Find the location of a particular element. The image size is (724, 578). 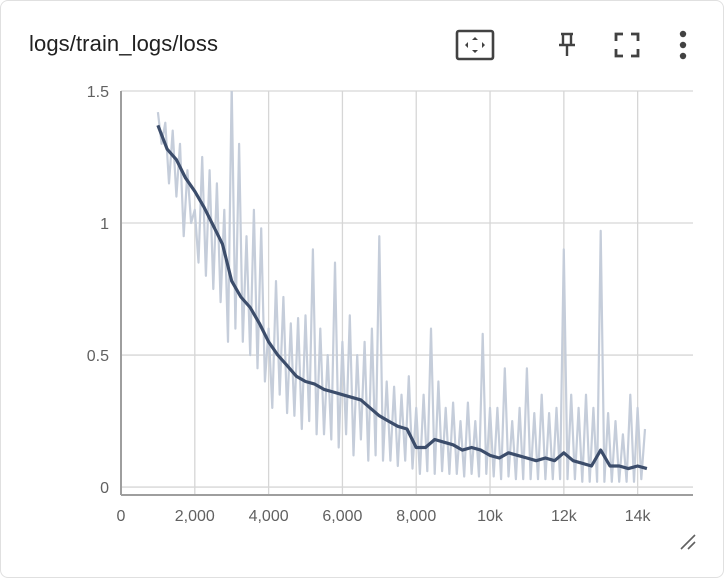

x-tick-label: 14k is located at coordinates (638, 516).